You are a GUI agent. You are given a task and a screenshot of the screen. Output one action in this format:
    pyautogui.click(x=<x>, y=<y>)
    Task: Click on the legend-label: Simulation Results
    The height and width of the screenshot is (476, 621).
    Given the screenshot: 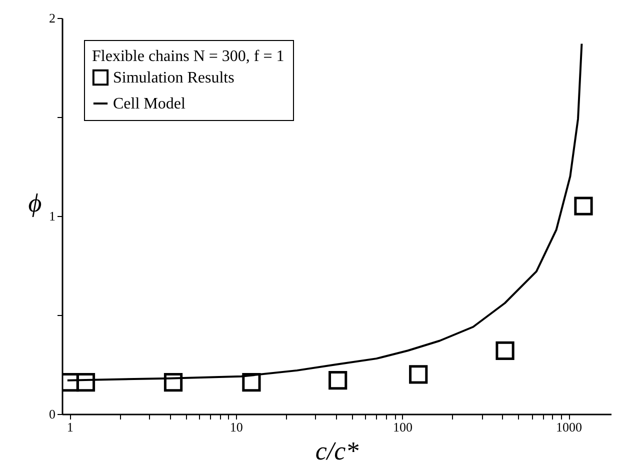 What is the action you would take?
    pyautogui.click(x=173, y=78)
    